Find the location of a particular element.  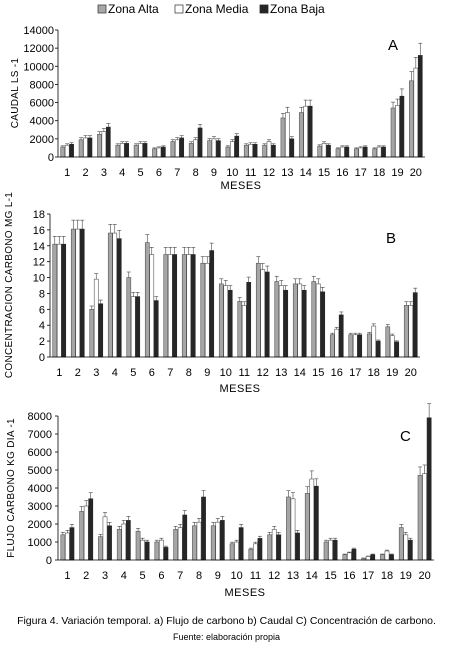

panel-c-y-tick-label: 0 is located at coordinates (49, 561).